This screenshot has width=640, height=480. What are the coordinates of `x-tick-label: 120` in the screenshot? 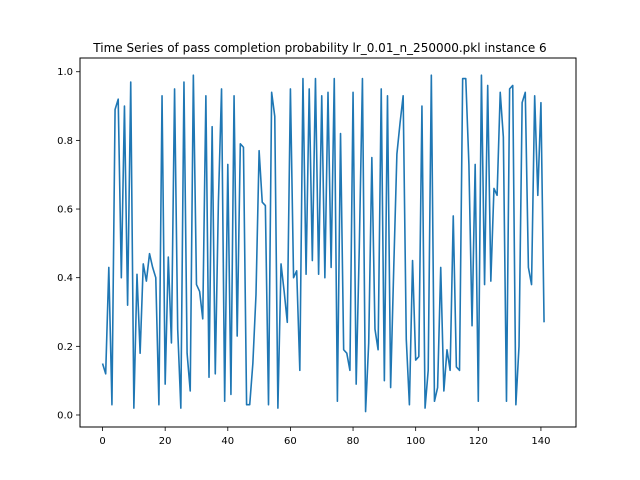 It's located at (478, 441).